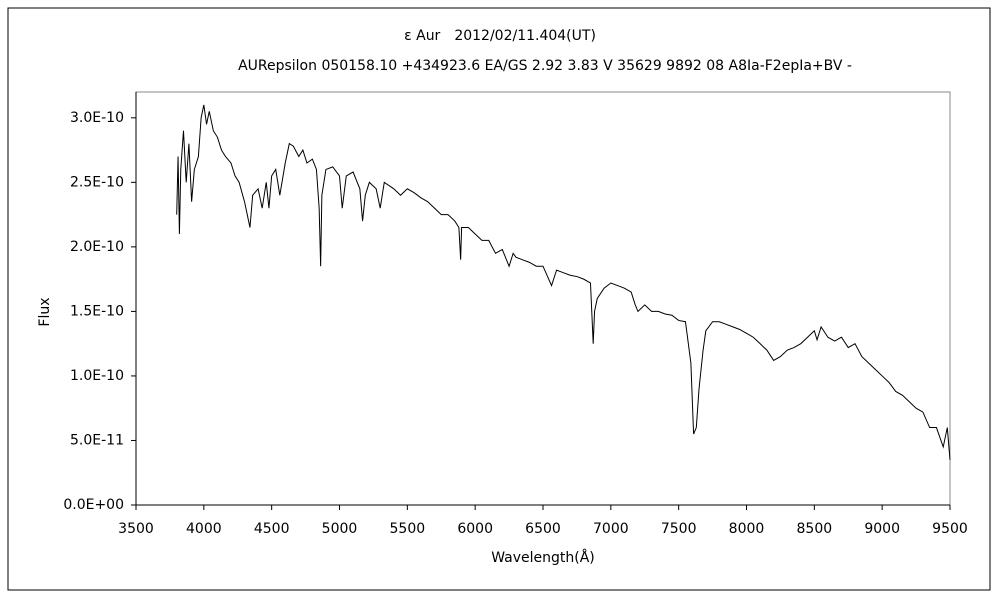 This screenshot has width=1000, height=600. I want to click on x-tick-label: 7000, so click(611, 529).